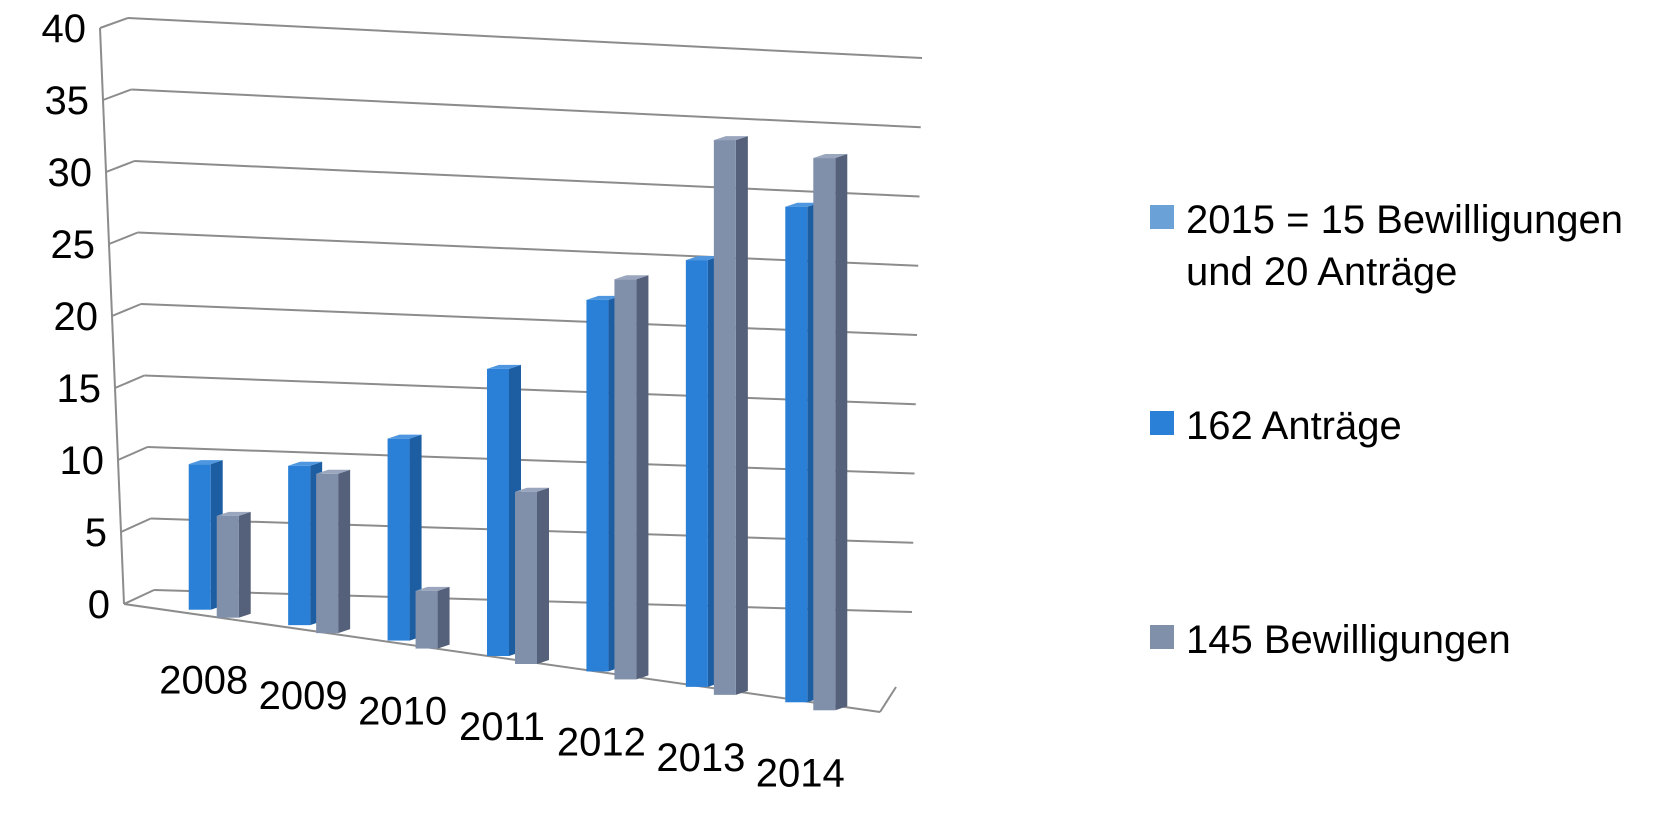 This screenshot has width=1662, height=825. I want to click on legend-item-antraege: 162 Anträge, so click(1398, 426).